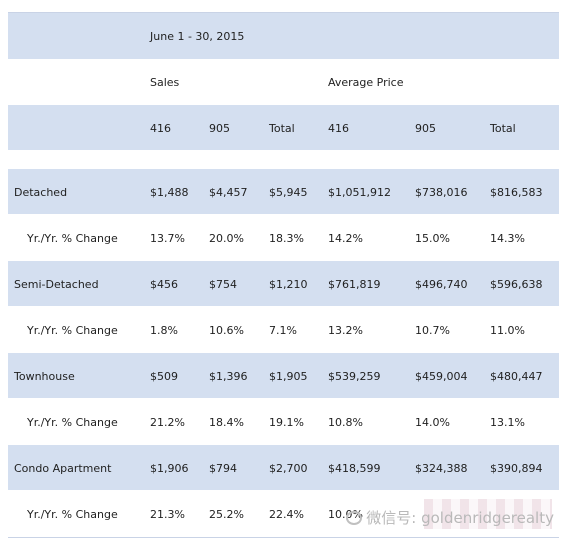 The height and width of the screenshot is (548, 570). I want to click on row-label: Detached, so click(41, 192).